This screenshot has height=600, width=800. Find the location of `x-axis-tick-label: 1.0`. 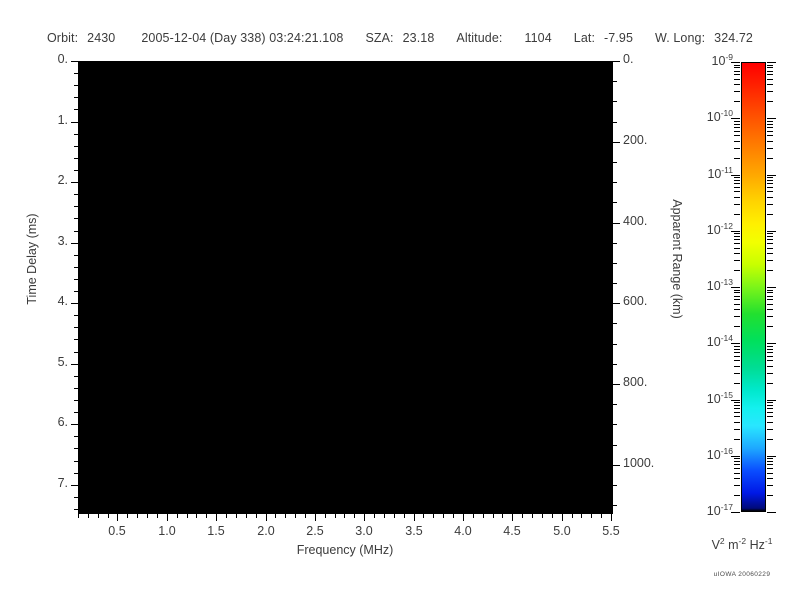

x-axis-tick-label: 1.0 is located at coordinates (167, 531).